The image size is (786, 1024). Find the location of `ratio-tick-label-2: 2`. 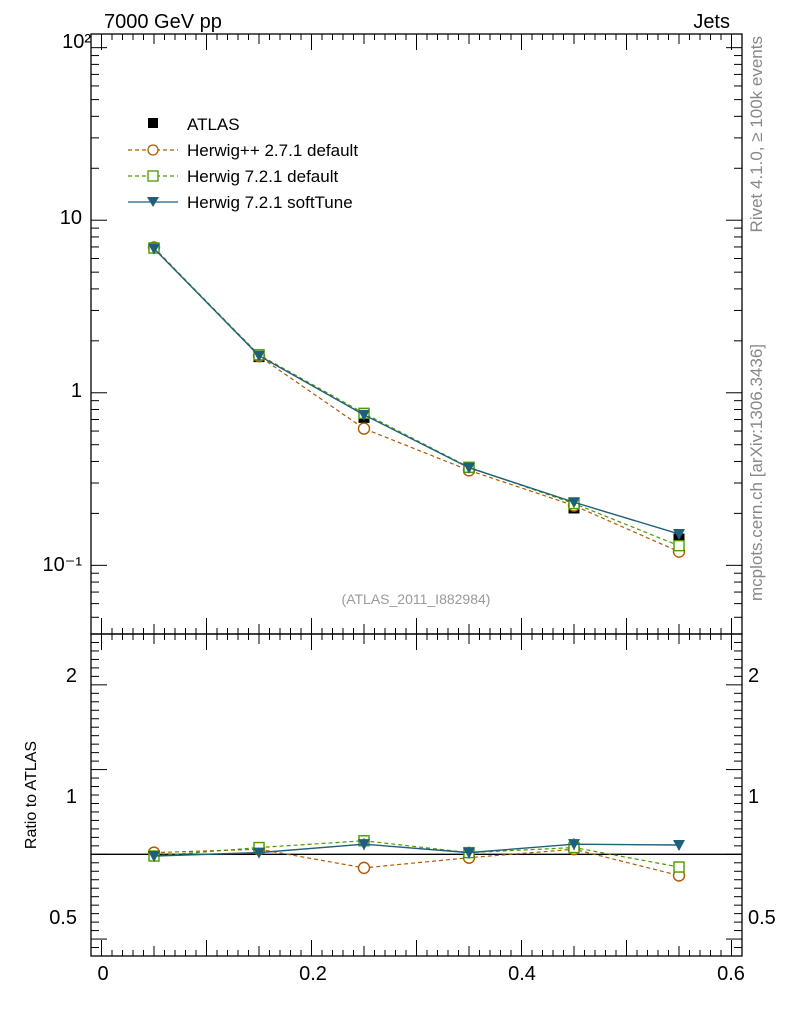

ratio-tick-label-2: 2 is located at coordinates (71, 676).